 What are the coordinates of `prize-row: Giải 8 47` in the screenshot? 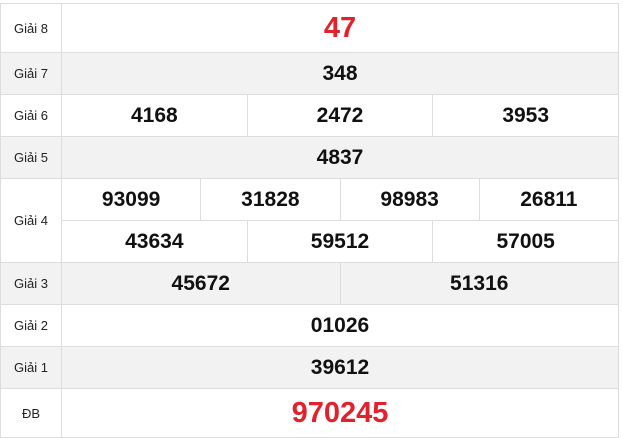 It's located at (310, 28).